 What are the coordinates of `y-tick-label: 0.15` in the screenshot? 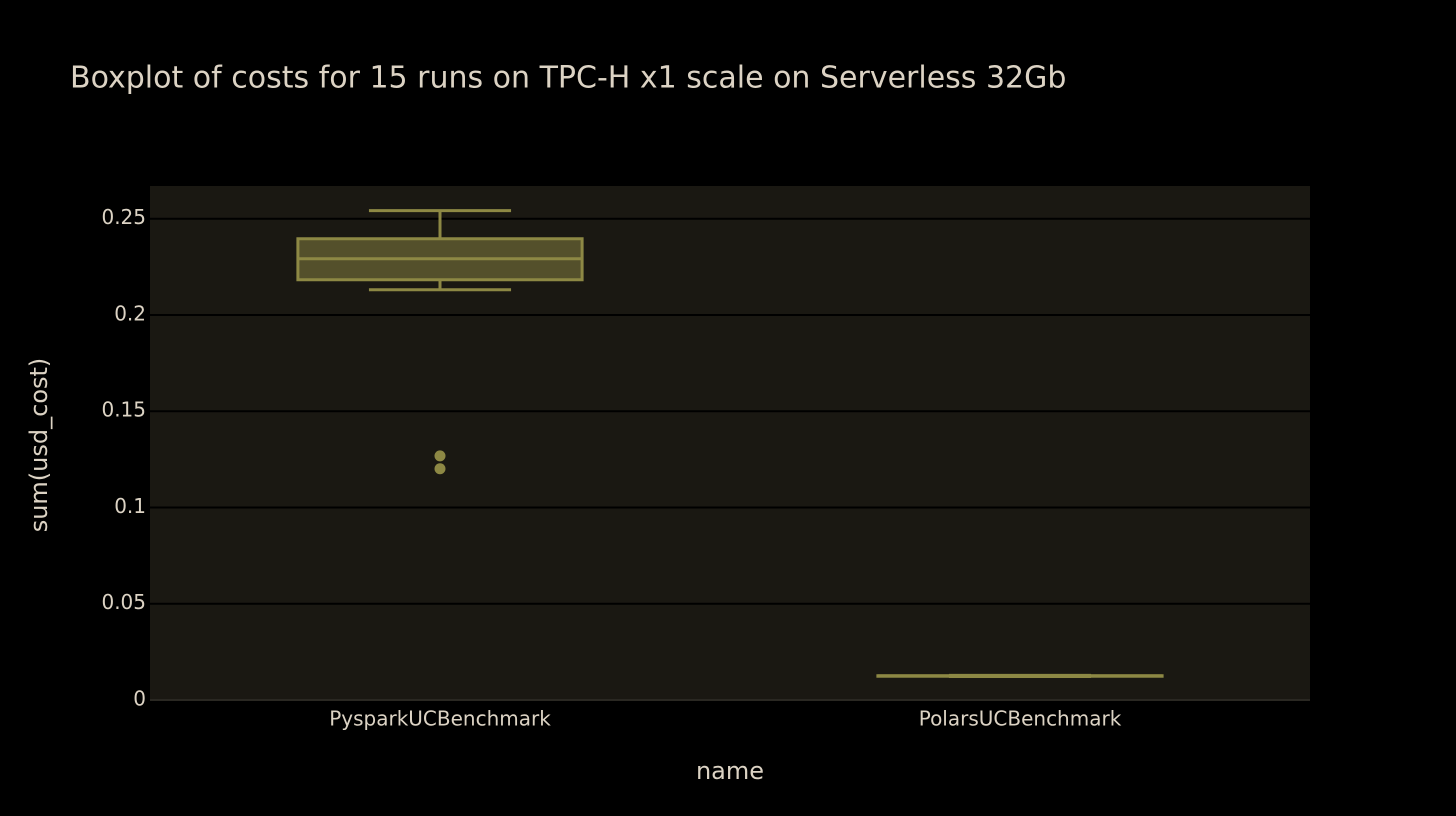 It's located at (123, 410).